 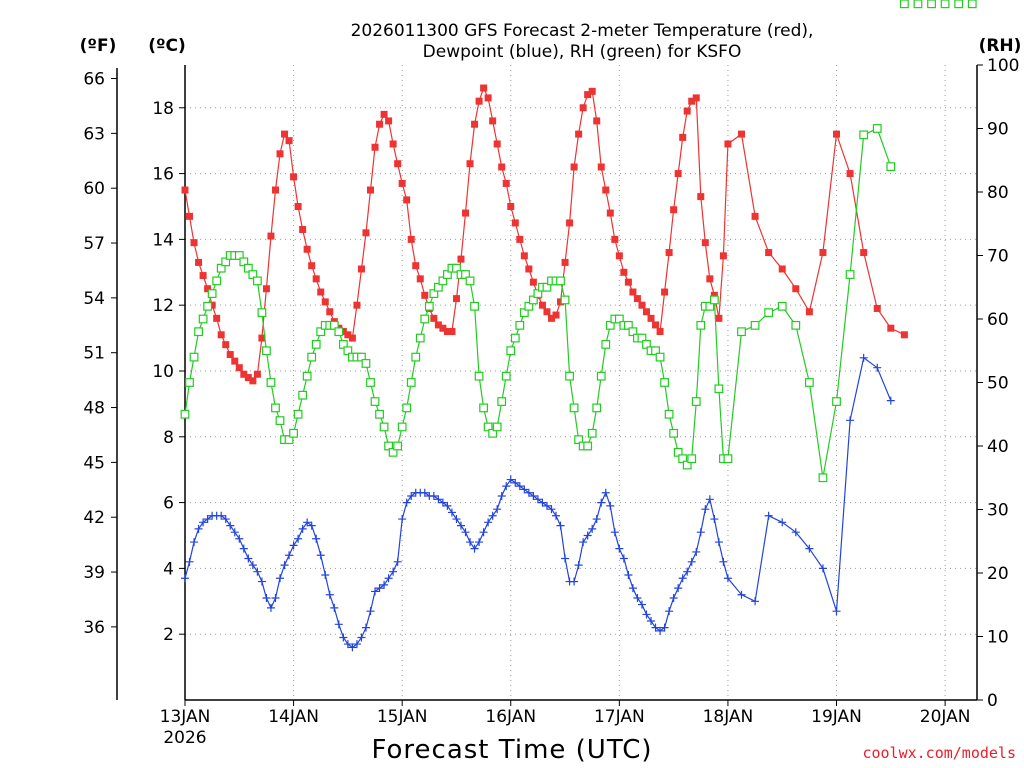 I want to click on rh-tick-label: 20, so click(x=998, y=574).